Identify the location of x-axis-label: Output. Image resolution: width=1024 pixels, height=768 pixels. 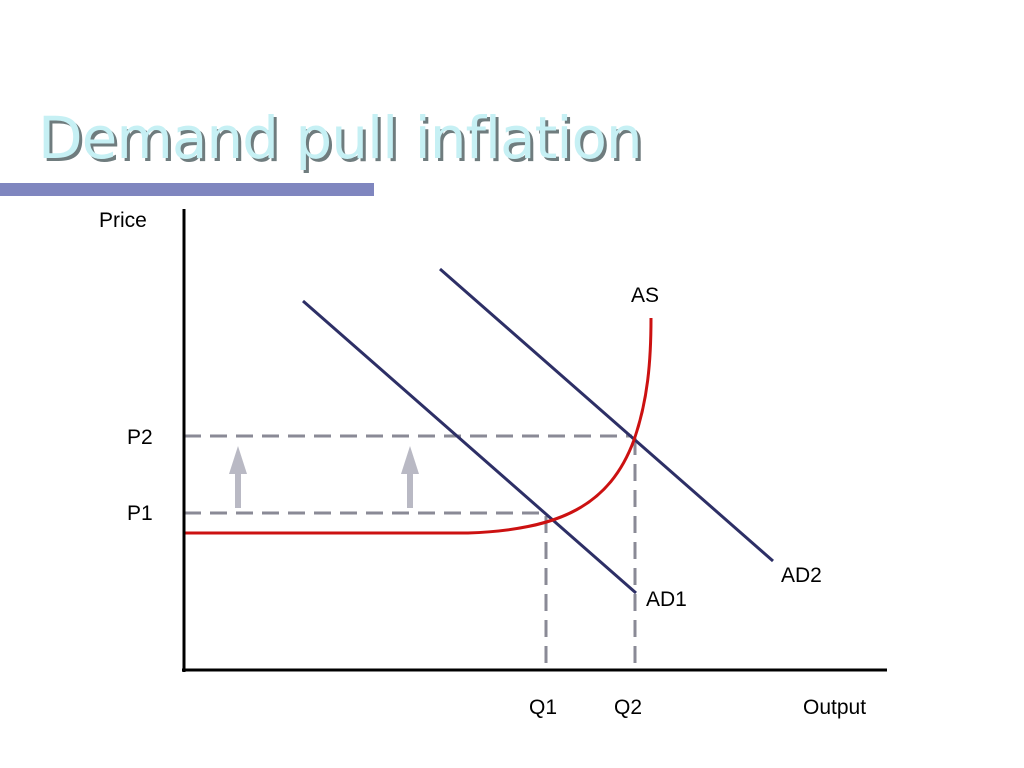
(834, 707).